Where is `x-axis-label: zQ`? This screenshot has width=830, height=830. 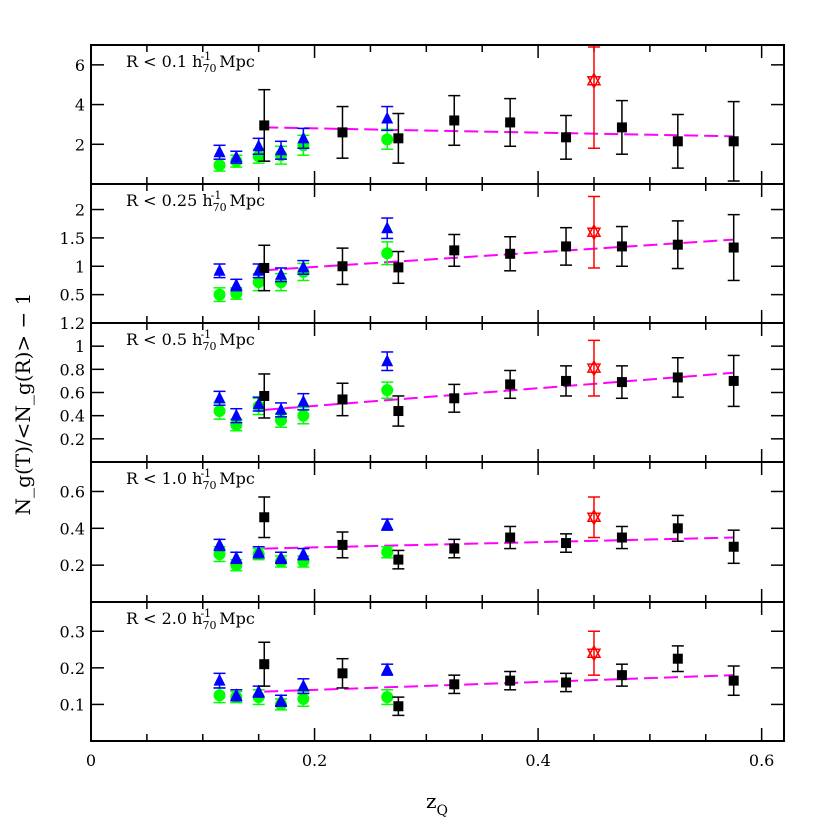
x-axis-label: zQ is located at coordinates (437, 804).